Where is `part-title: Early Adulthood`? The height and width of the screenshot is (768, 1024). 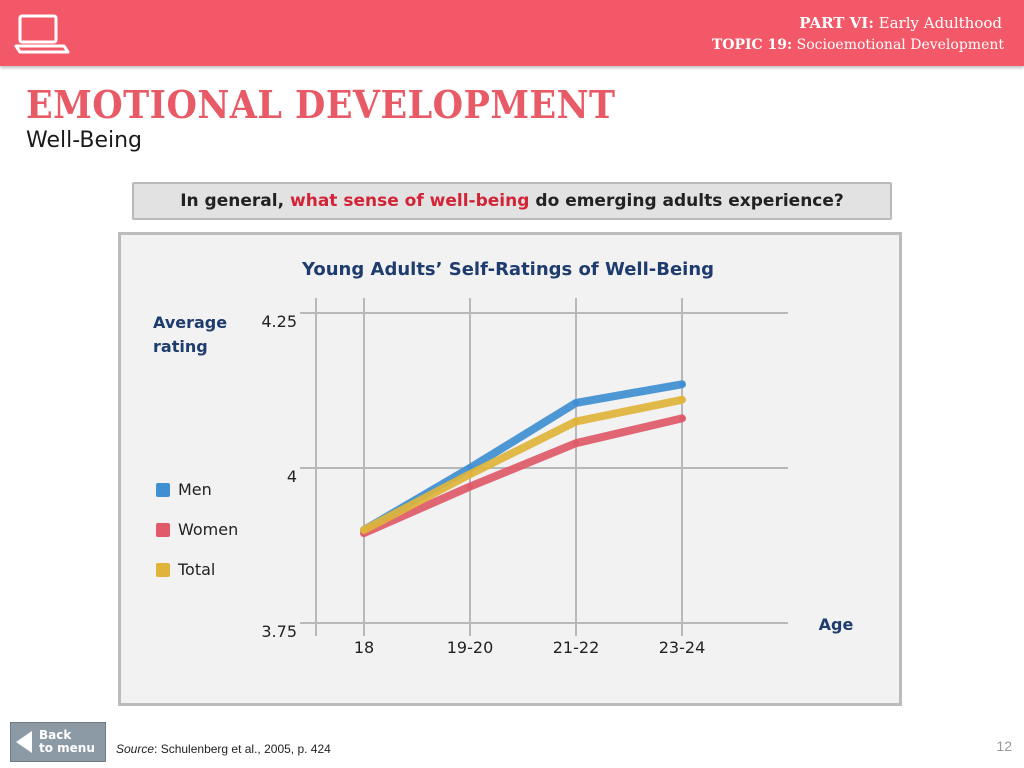 part-title: Early Adulthood is located at coordinates (940, 23).